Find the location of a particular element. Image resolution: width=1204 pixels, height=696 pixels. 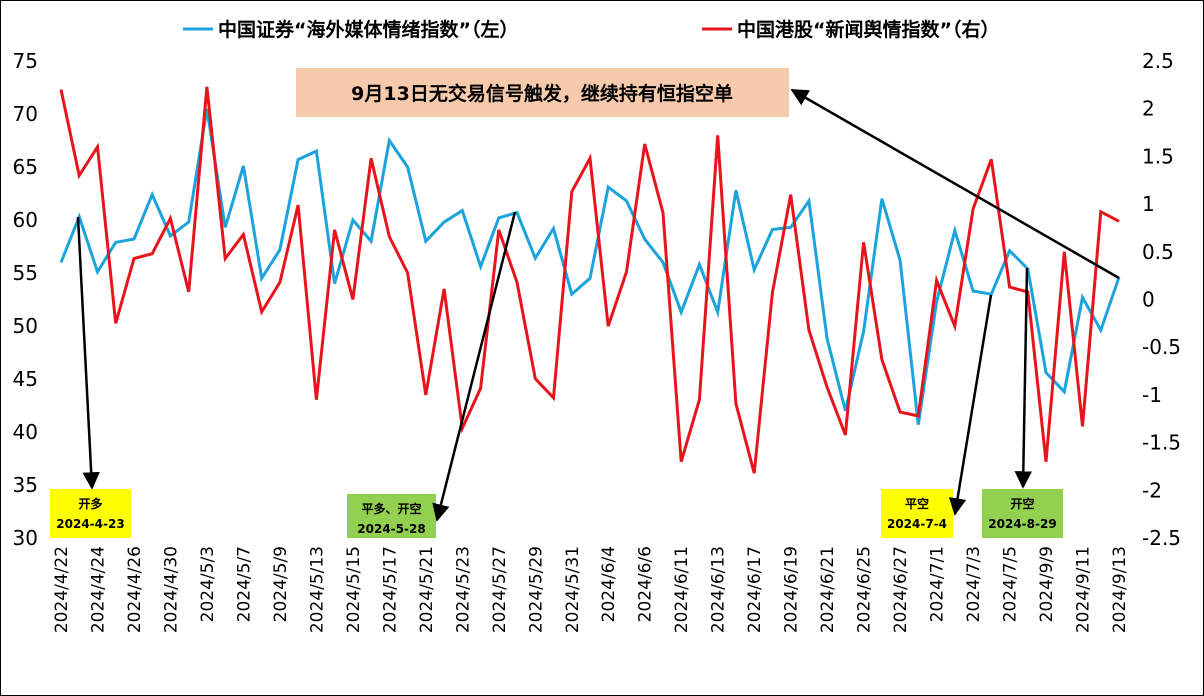

legend-label: 中国证券“海外媒体情绪指数”（左） is located at coordinates (368, 29).